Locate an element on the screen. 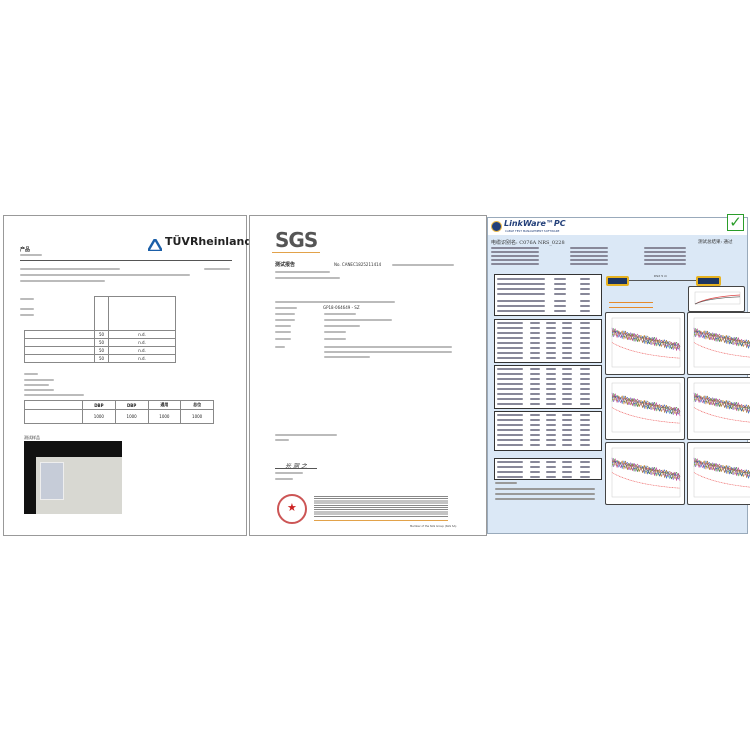  results-table is located at coordinates (548, 469).